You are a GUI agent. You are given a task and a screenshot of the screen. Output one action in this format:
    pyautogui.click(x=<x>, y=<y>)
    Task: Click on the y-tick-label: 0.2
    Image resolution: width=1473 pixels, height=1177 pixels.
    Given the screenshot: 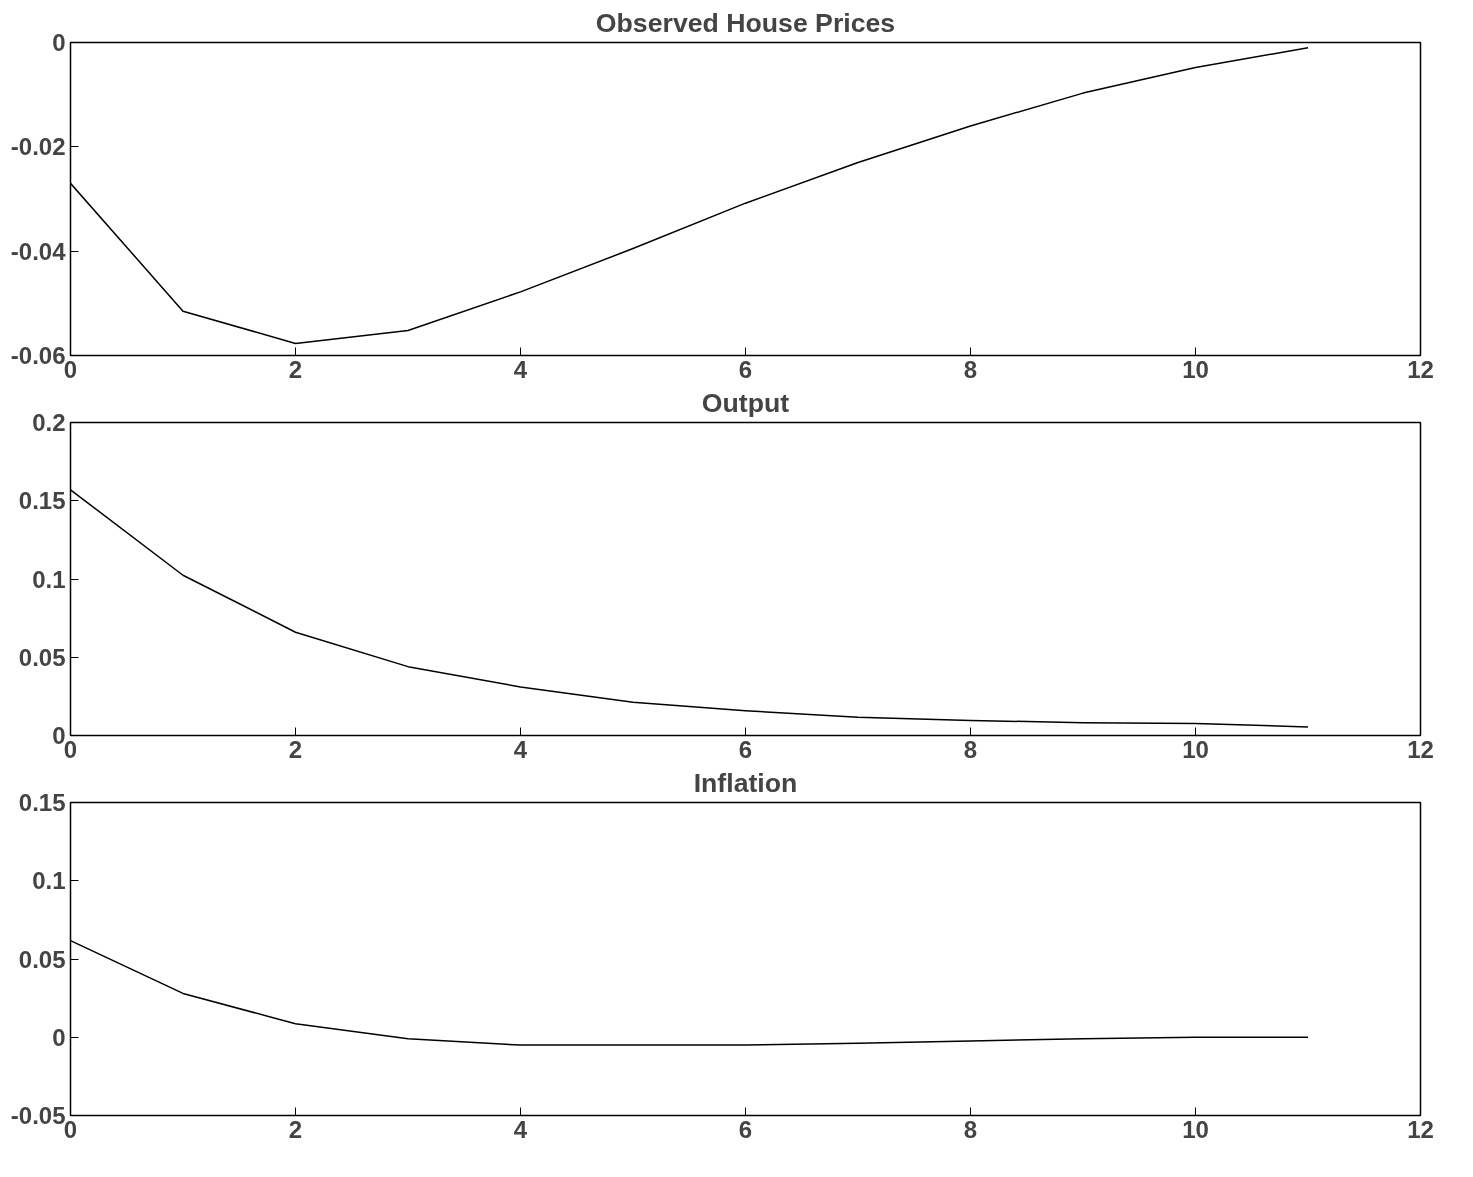 What is the action you would take?
    pyautogui.click(x=49, y=422)
    